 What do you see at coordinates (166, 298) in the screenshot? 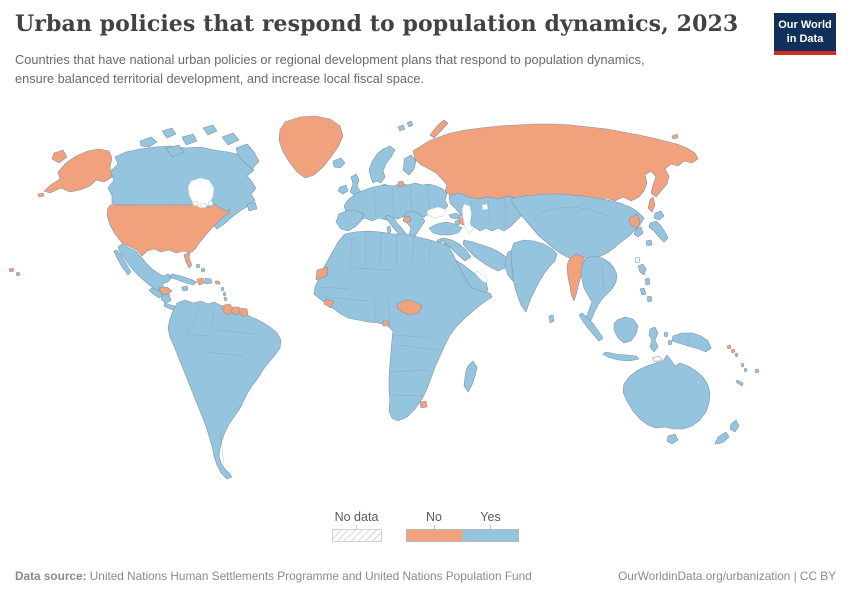
I see `country-nicaragua` at bounding box center [166, 298].